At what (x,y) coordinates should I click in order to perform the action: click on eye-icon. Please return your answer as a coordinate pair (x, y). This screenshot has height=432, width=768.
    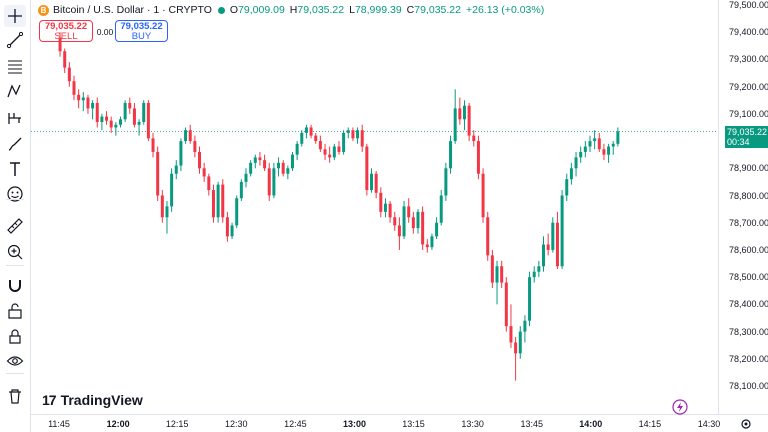
    Looking at the image, I should click on (15, 361).